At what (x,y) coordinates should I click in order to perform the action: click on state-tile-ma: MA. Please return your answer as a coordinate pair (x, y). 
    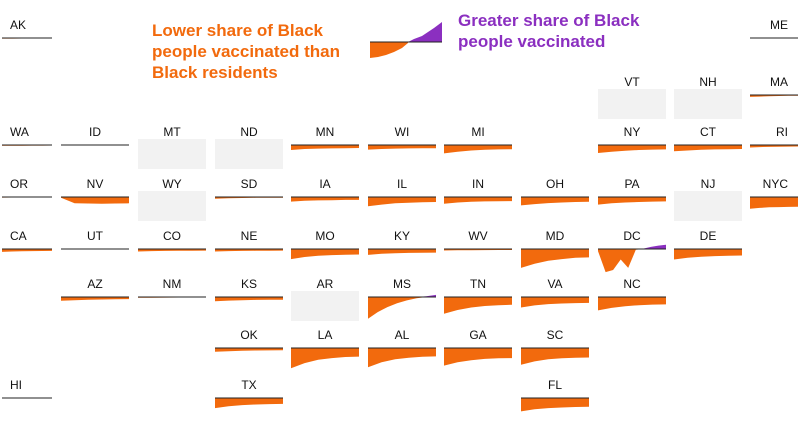
    Looking at the image, I should click on (774, 98).